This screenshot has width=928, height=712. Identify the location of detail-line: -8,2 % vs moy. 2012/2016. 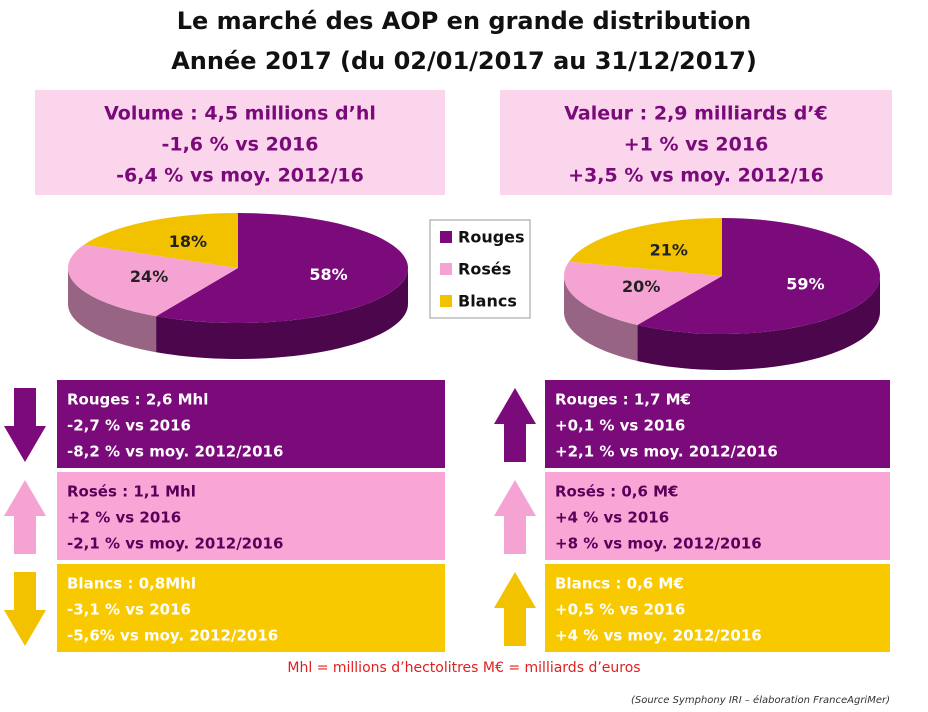
(175, 452).